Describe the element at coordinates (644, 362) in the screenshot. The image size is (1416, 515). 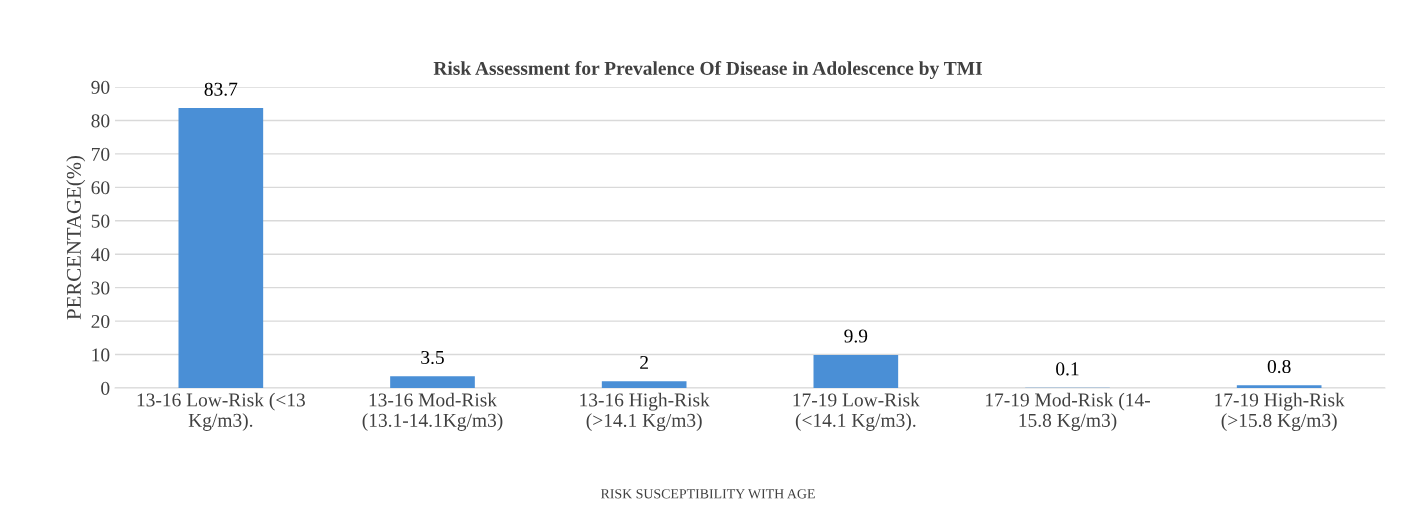
I see `data-label: 2` at that location.